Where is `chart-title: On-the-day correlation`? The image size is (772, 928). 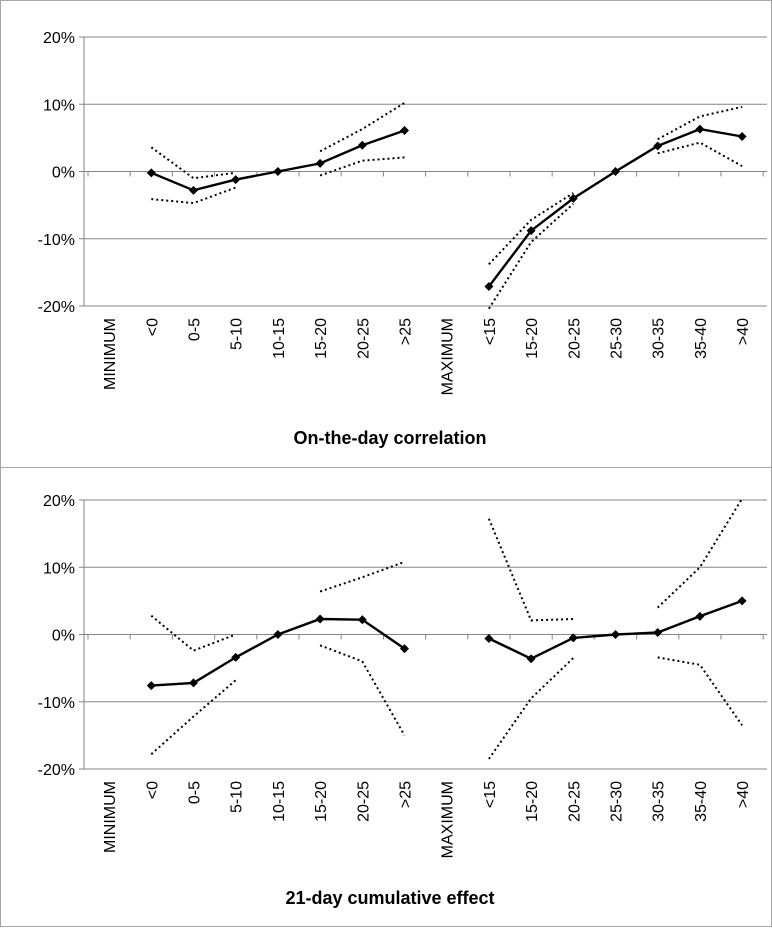 chart-title: On-the-day correlation is located at coordinates (389, 438).